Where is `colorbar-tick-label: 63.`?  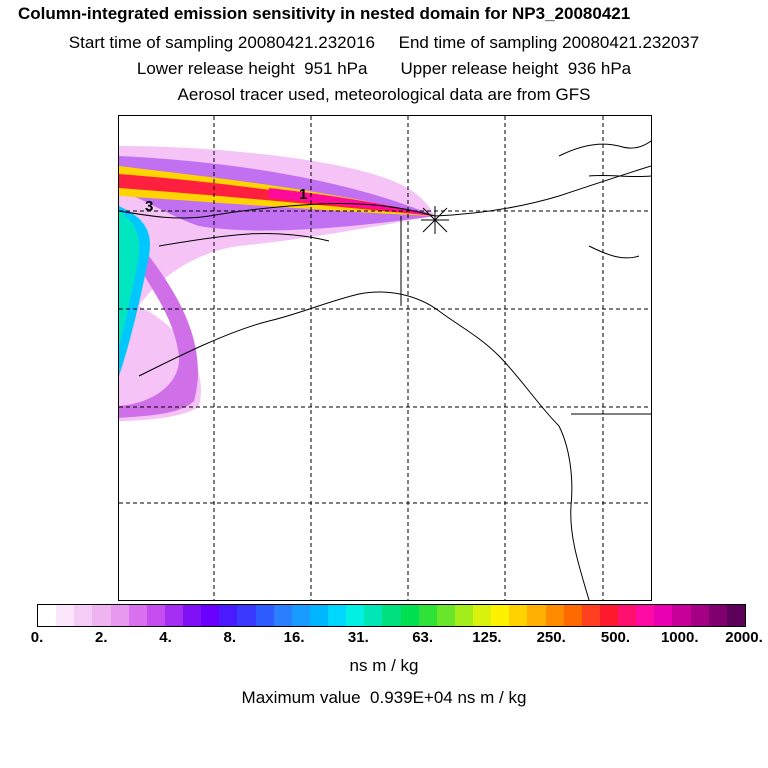 colorbar-tick-label: 63. is located at coordinates (423, 637).